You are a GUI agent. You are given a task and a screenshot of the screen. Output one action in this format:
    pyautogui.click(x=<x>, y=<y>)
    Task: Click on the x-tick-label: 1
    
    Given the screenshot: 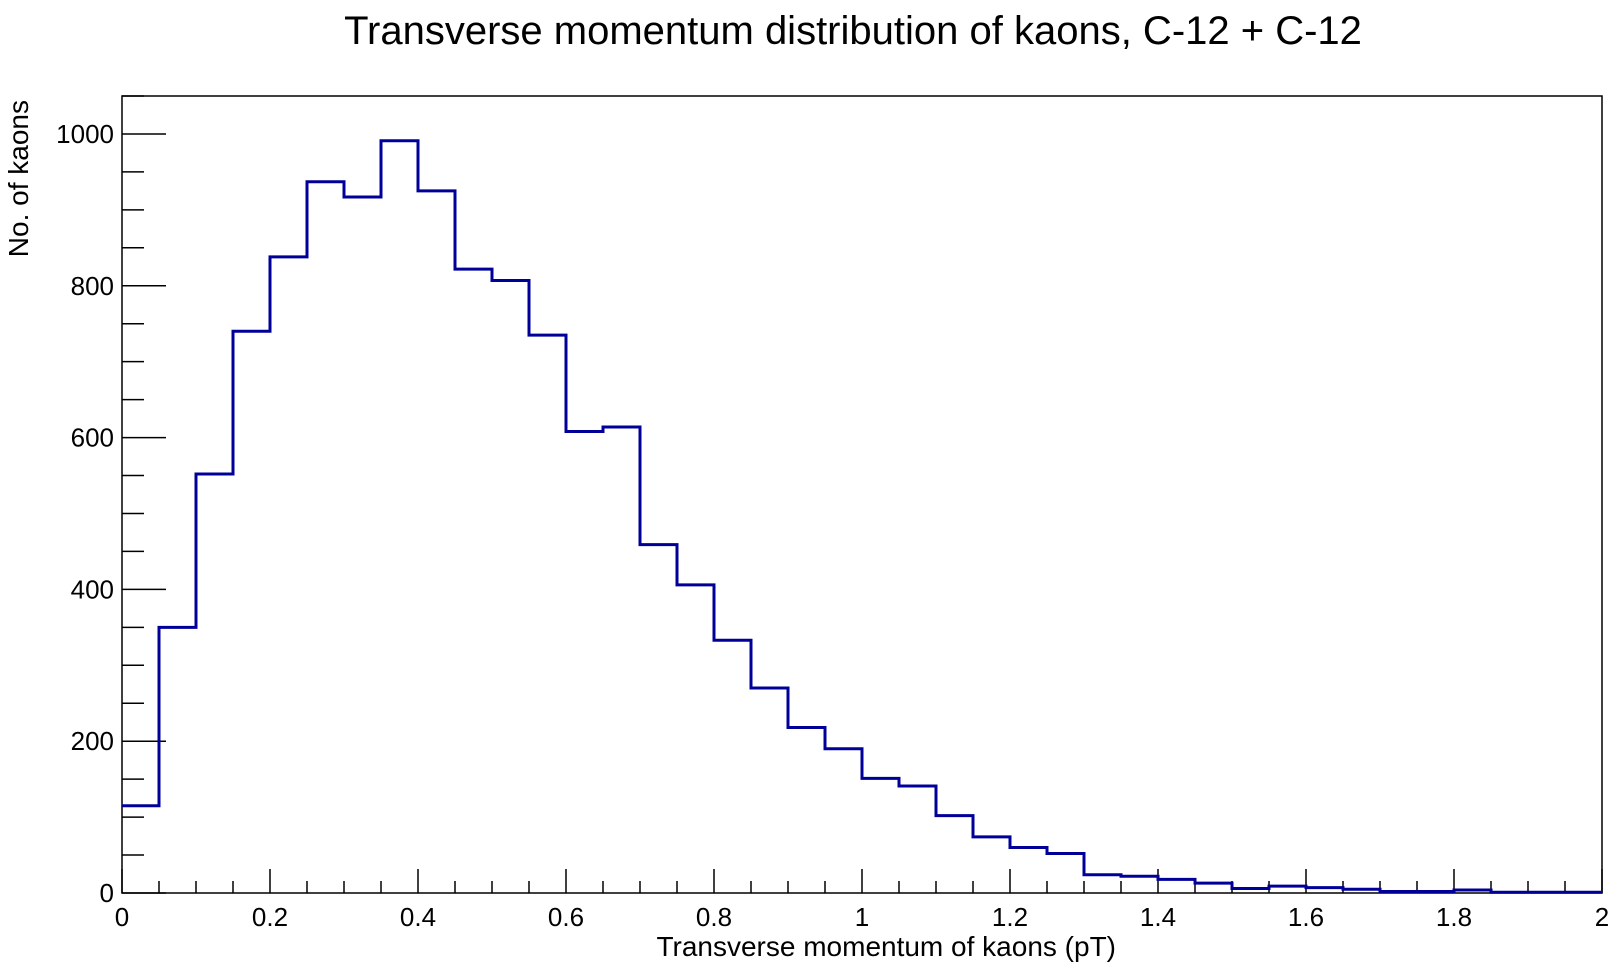 What is the action you would take?
    pyautogui.click(x=862, y=917)
    